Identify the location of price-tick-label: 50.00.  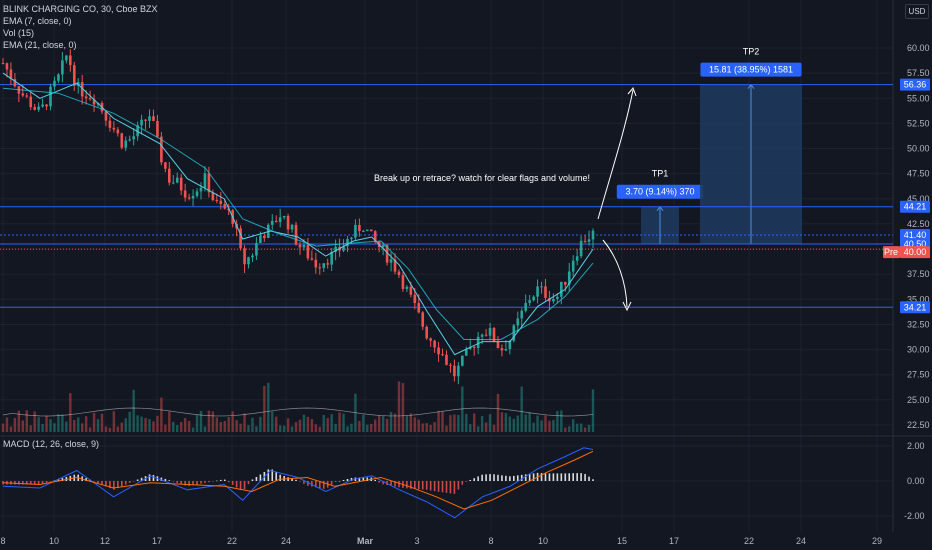
(918, 149).